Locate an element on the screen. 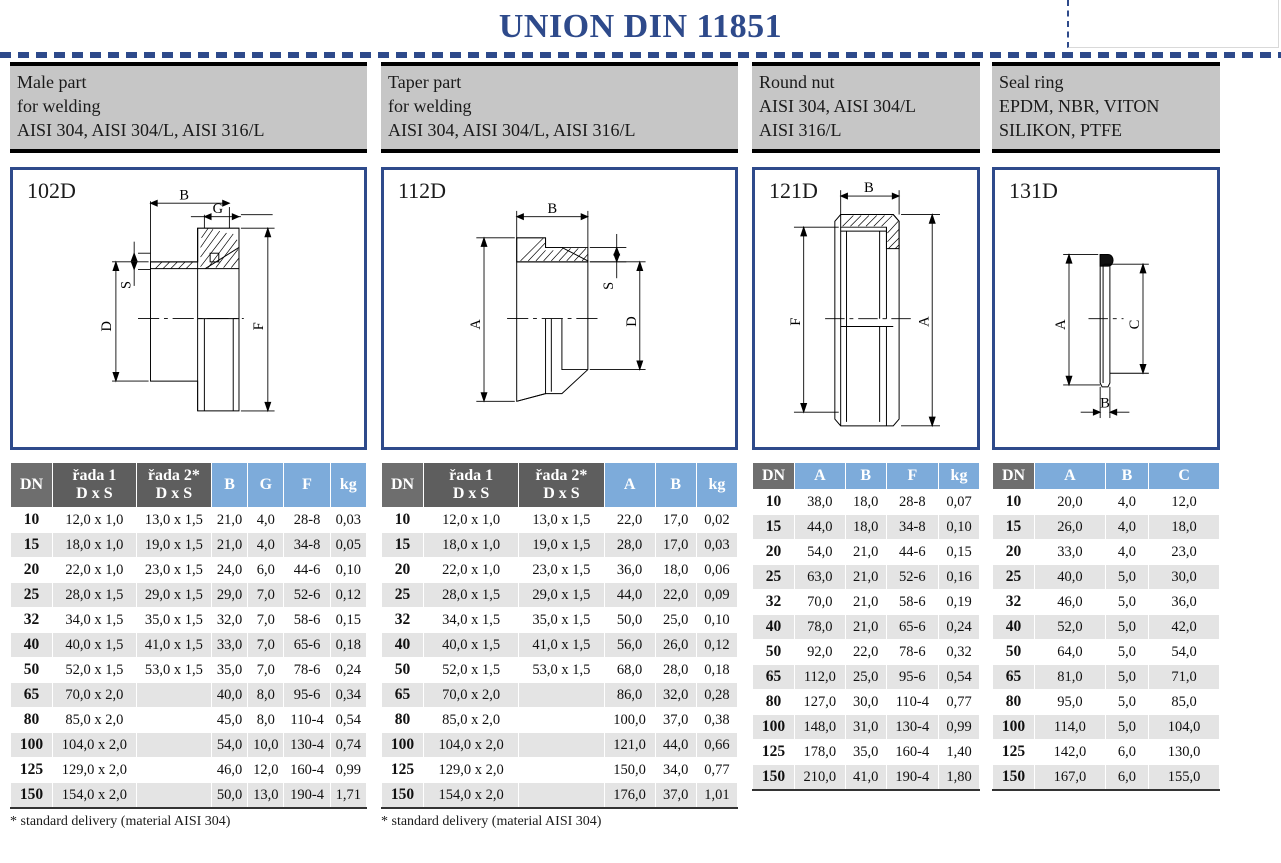  table-row: 150 154,0 x 2,0 50,0 13,0 190-4 1,71 is located at coordinates (189, 796).